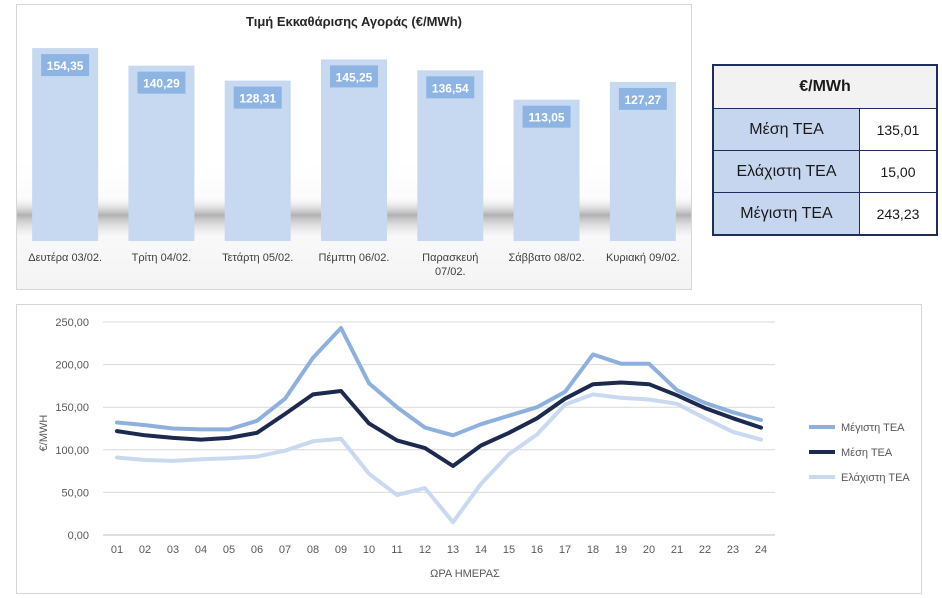 This screenshot has height=598, width=942. What do you see at coordinates (547, 258) in the screenshot?
I see `category-label: Σάββατο 08/02.` at bounding box center [547, 258].